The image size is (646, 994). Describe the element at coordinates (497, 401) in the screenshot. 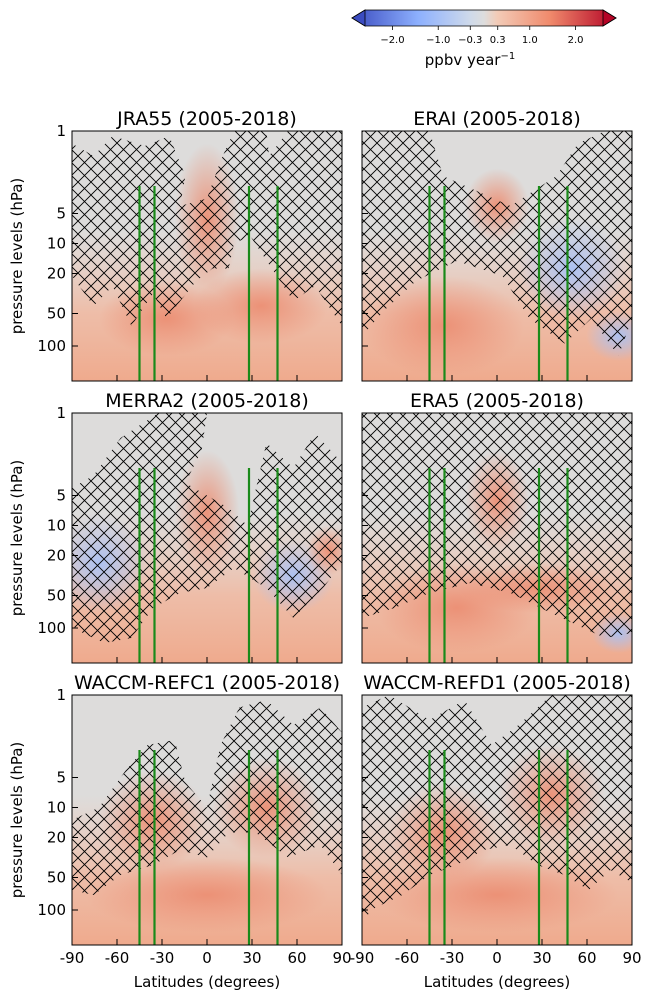

I see `panel-title: ERA5 (2005-2018)` at that location.